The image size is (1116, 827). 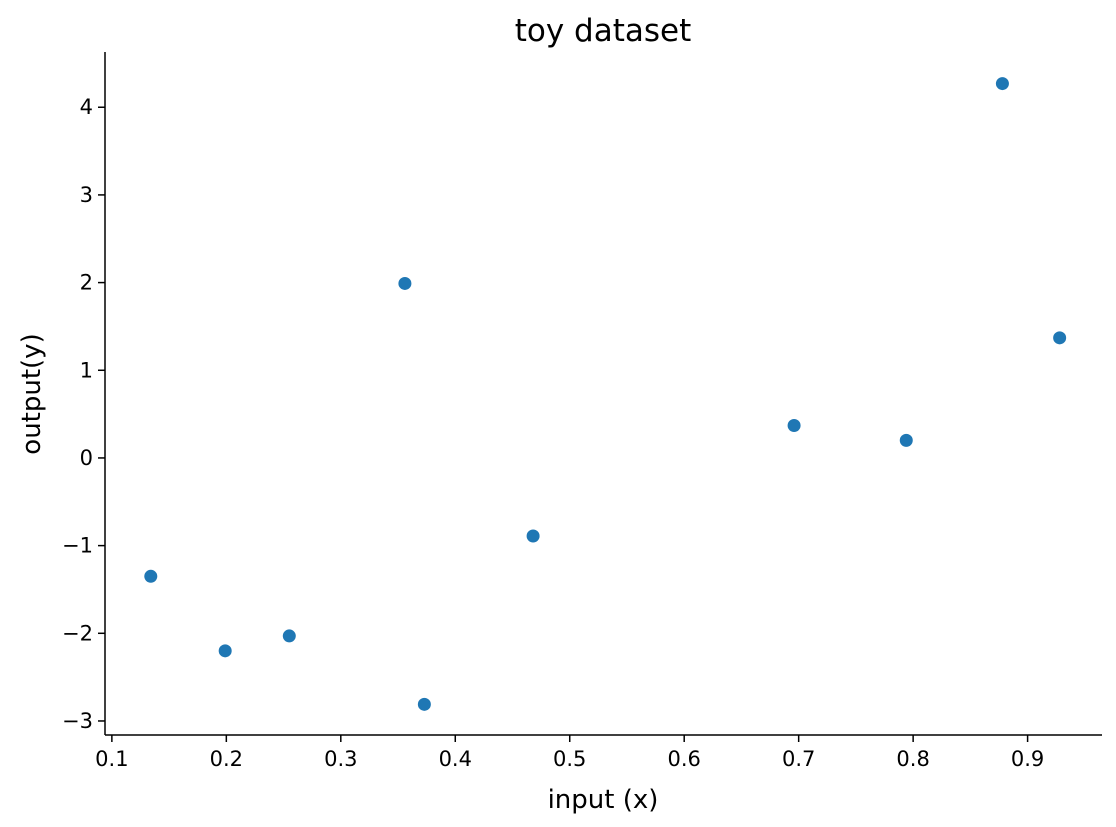 What do you see at coordinates (798, 759) in the screenshot?
I see `x-tick-label: 0.7` at bounding box center [798, 759].